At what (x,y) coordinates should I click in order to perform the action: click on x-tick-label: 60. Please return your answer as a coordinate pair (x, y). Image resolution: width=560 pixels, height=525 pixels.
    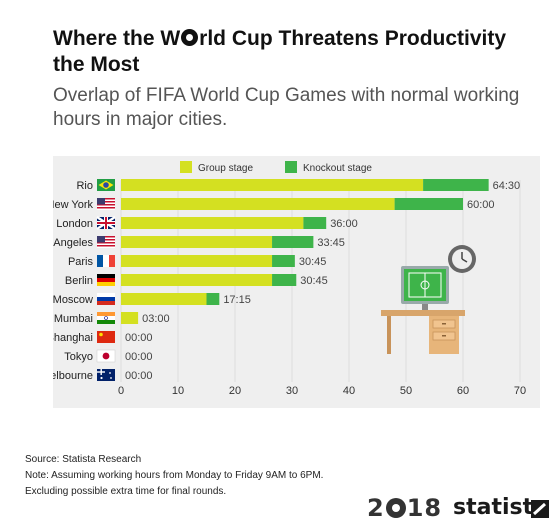
    Looking at the image, I should click on (463, 391).